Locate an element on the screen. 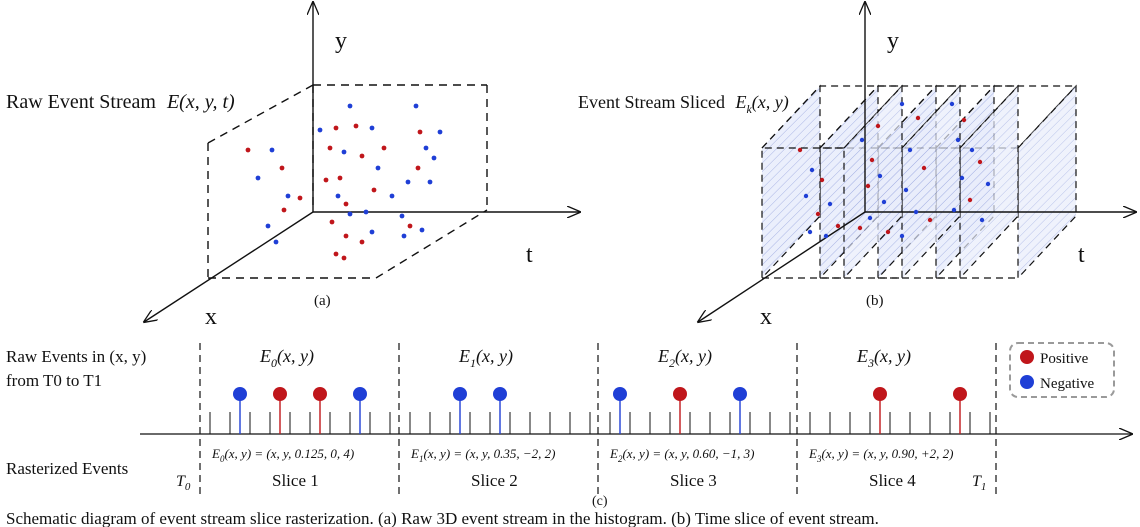 Image resolution: width=1140 pixels, height=527 pixels. t0-label: T0 is located at coordinates (183, 483).